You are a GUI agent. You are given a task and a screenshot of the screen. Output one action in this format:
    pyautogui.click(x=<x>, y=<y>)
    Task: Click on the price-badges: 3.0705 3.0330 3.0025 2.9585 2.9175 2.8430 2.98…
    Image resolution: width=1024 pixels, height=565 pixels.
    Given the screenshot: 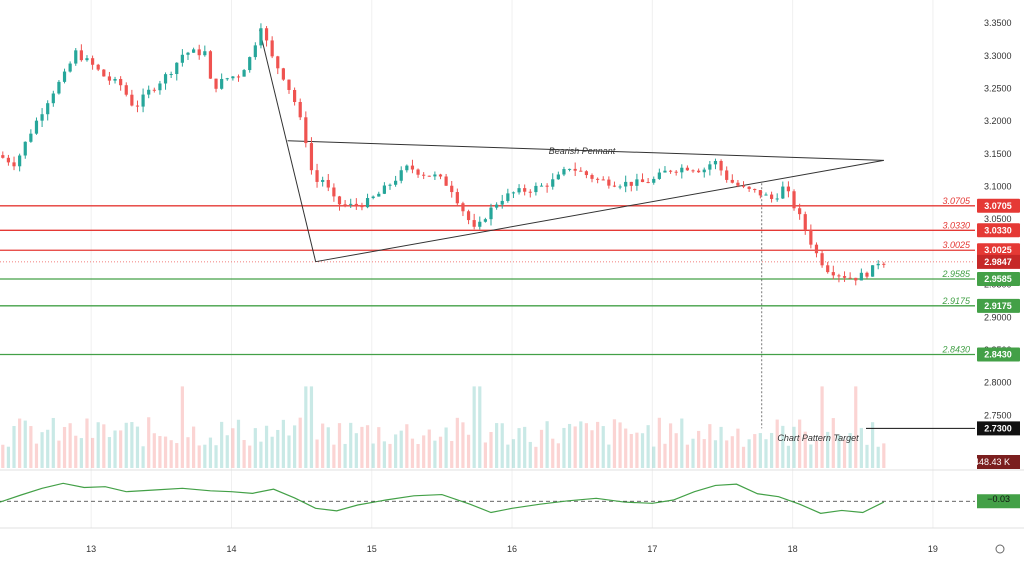 What is the action you would take?
    pyautogui.click(x=998, y=353)
    